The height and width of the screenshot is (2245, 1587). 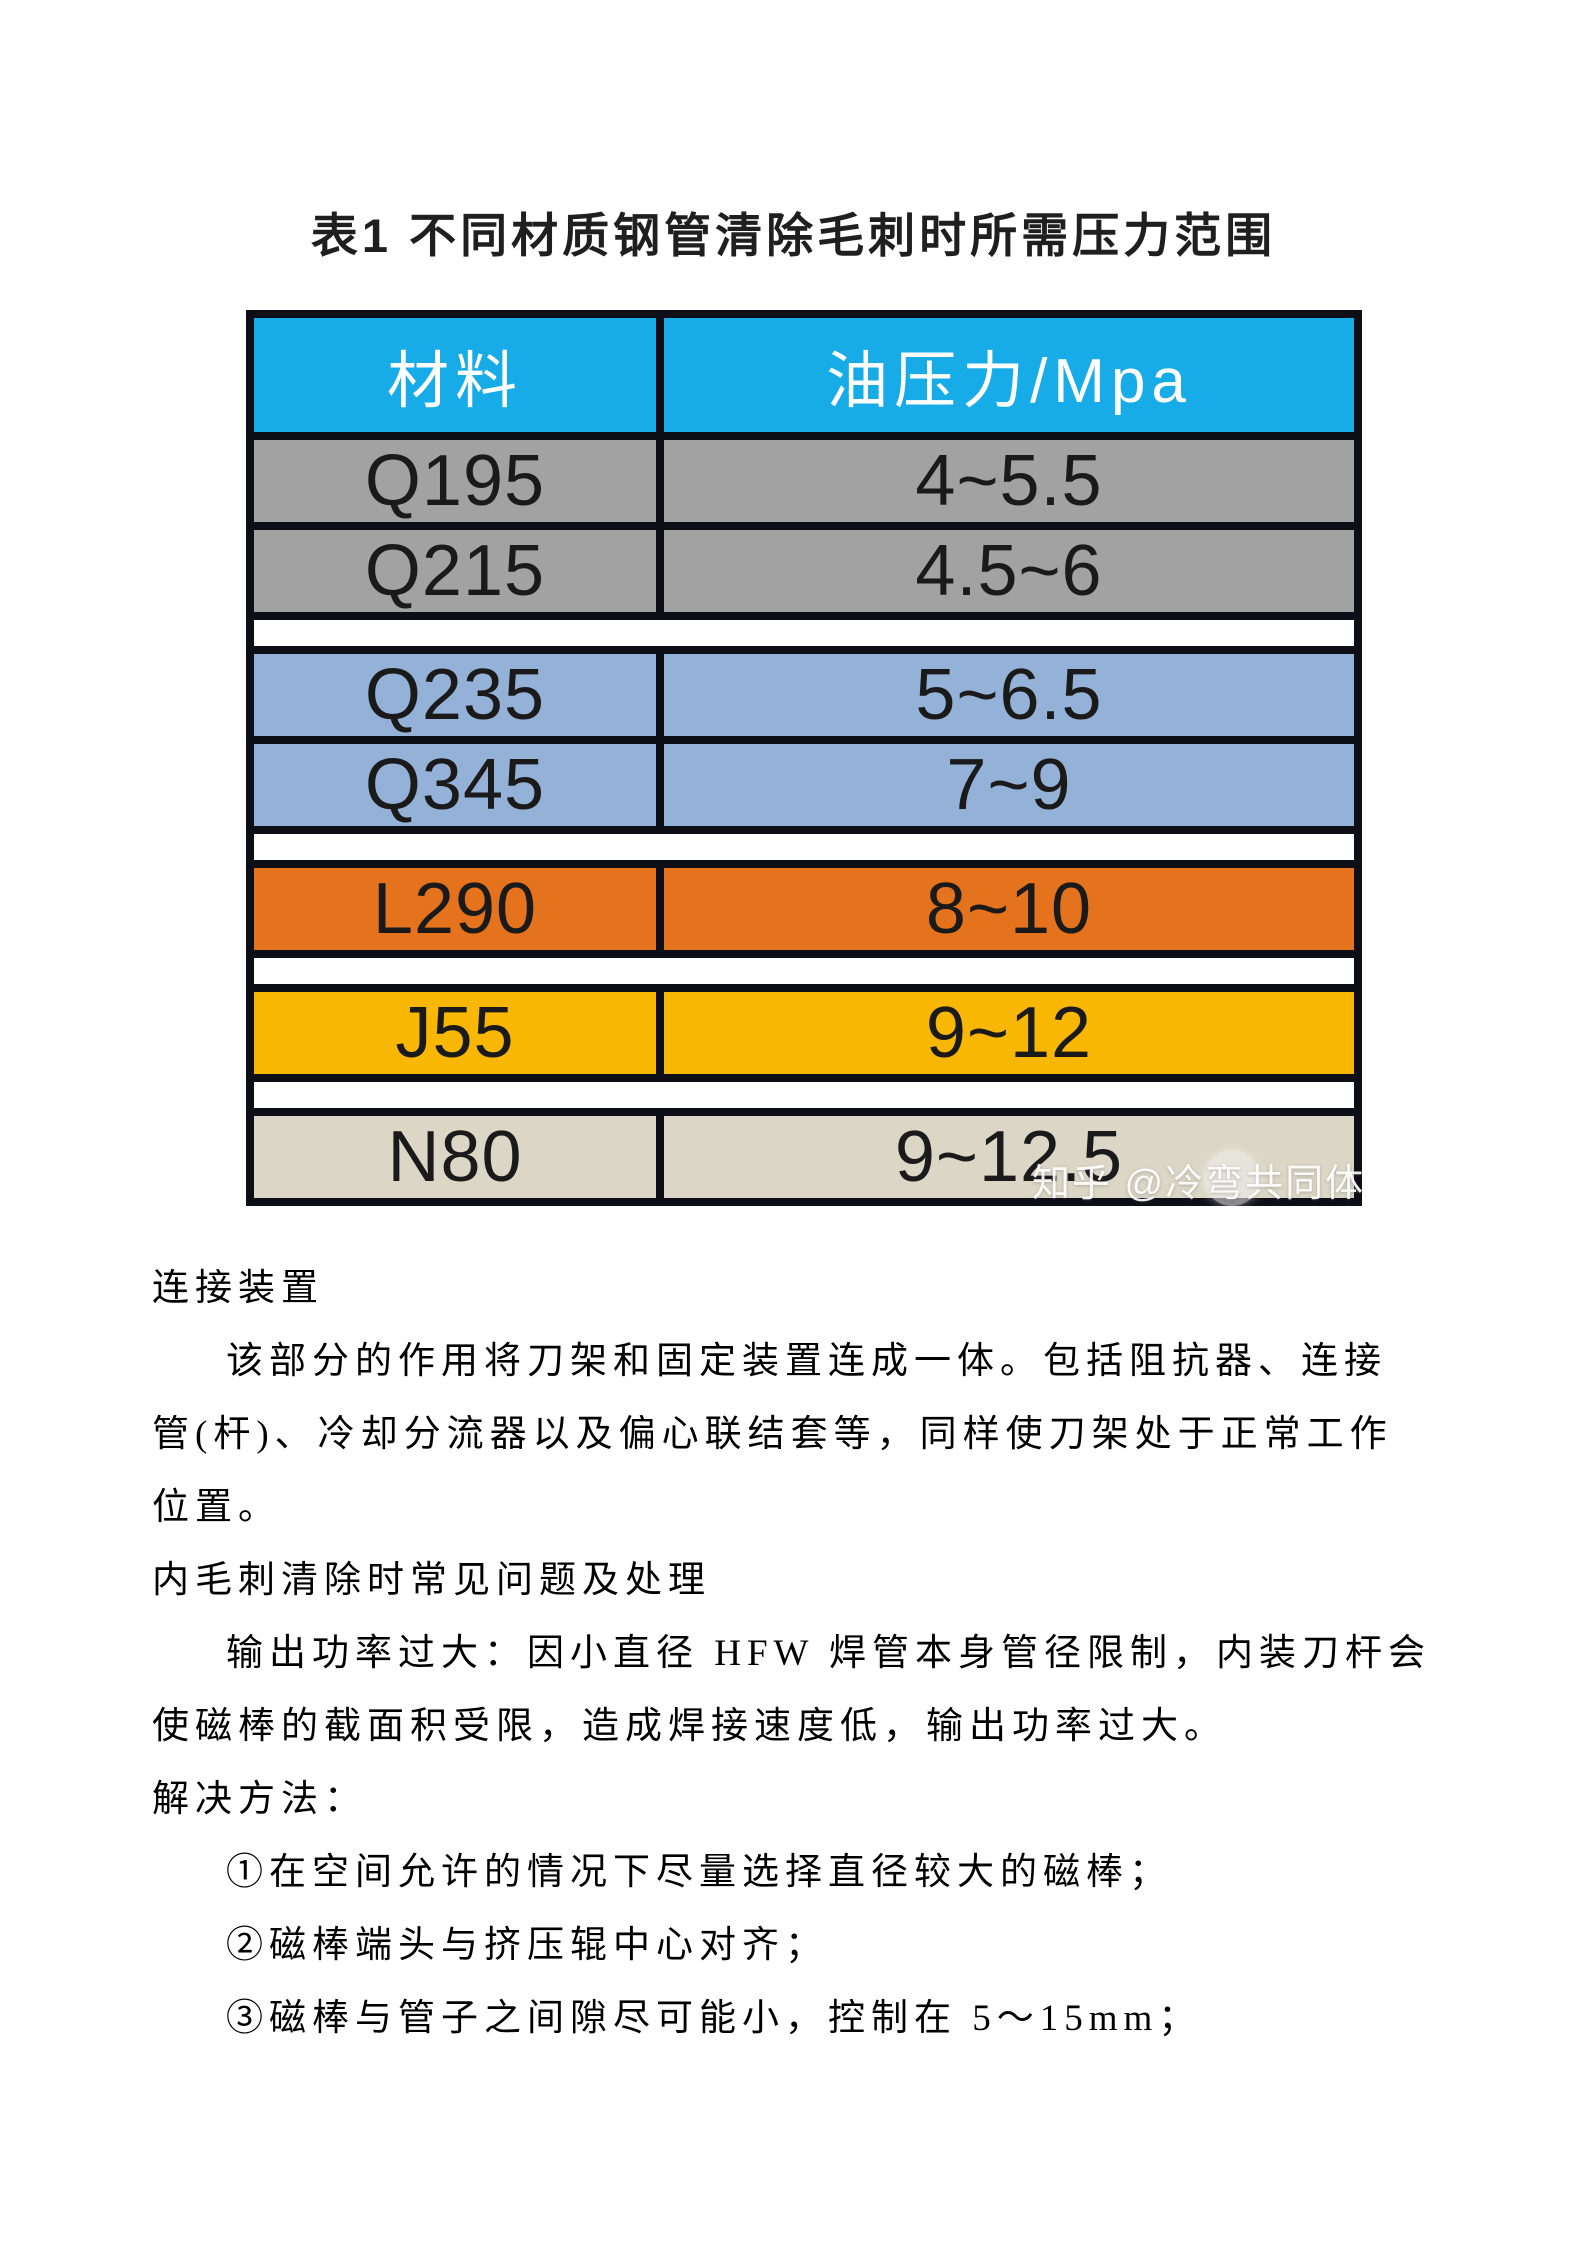 I want to click on text-line: 管(杆)、冷却分流器以及偏心联结套等，同样使刀架处于正常工作, so click(x=772, y=1434).